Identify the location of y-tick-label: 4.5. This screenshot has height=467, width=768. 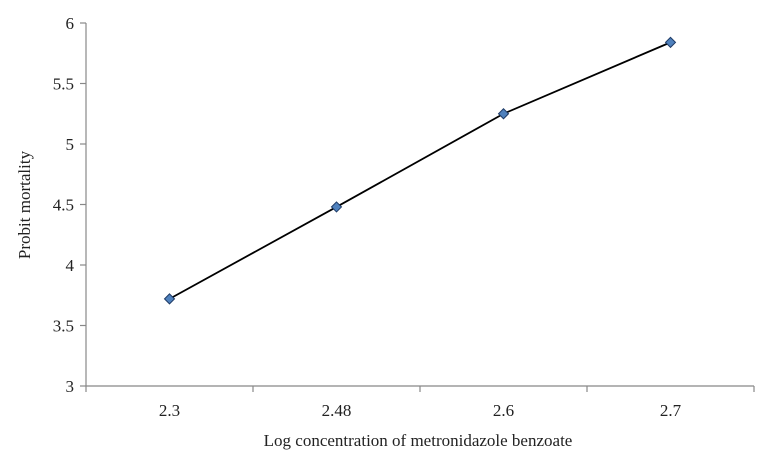
(63, 205).